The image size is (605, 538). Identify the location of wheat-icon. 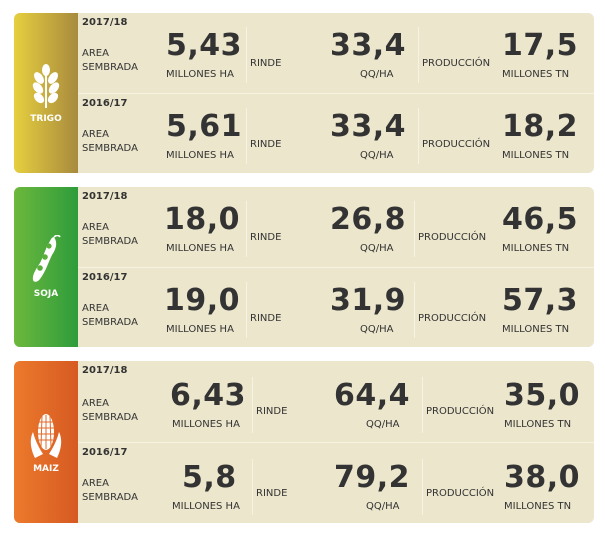
(46, 86).